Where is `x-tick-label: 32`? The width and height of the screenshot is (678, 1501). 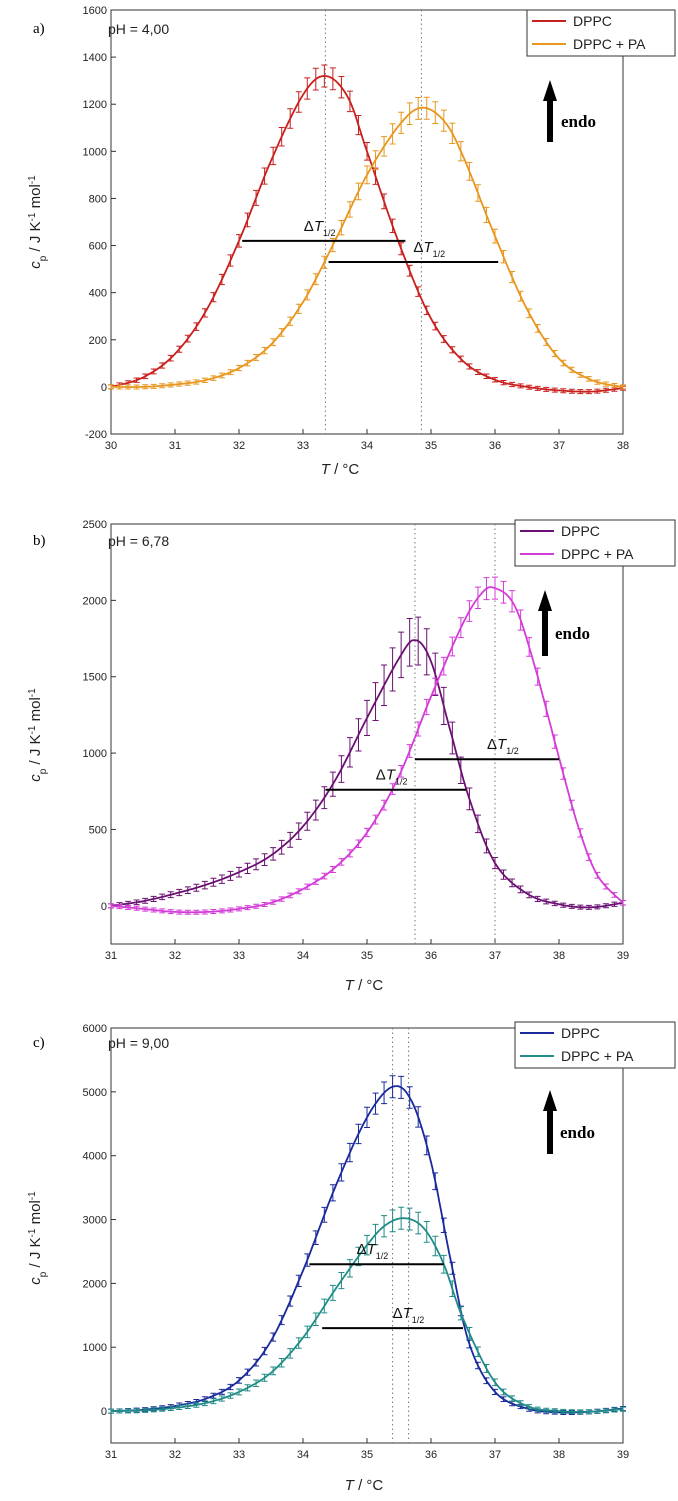 x-tick-label: 32 is located at coordinates (175, 1455).